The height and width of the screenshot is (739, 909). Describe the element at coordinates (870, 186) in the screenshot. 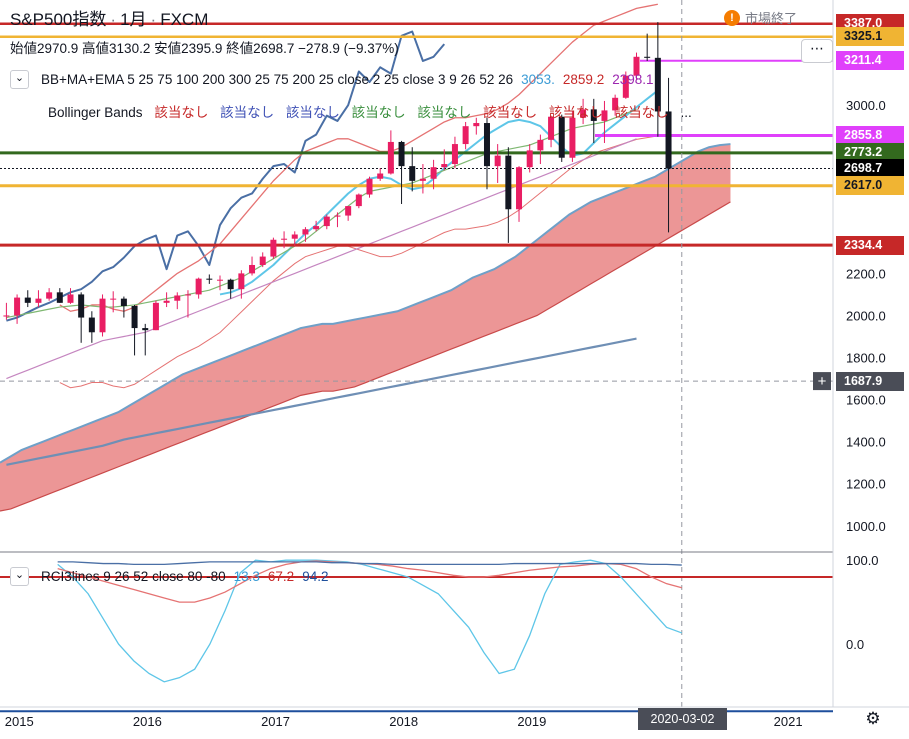

I see `price-axis-label: 2617.0` at that location.